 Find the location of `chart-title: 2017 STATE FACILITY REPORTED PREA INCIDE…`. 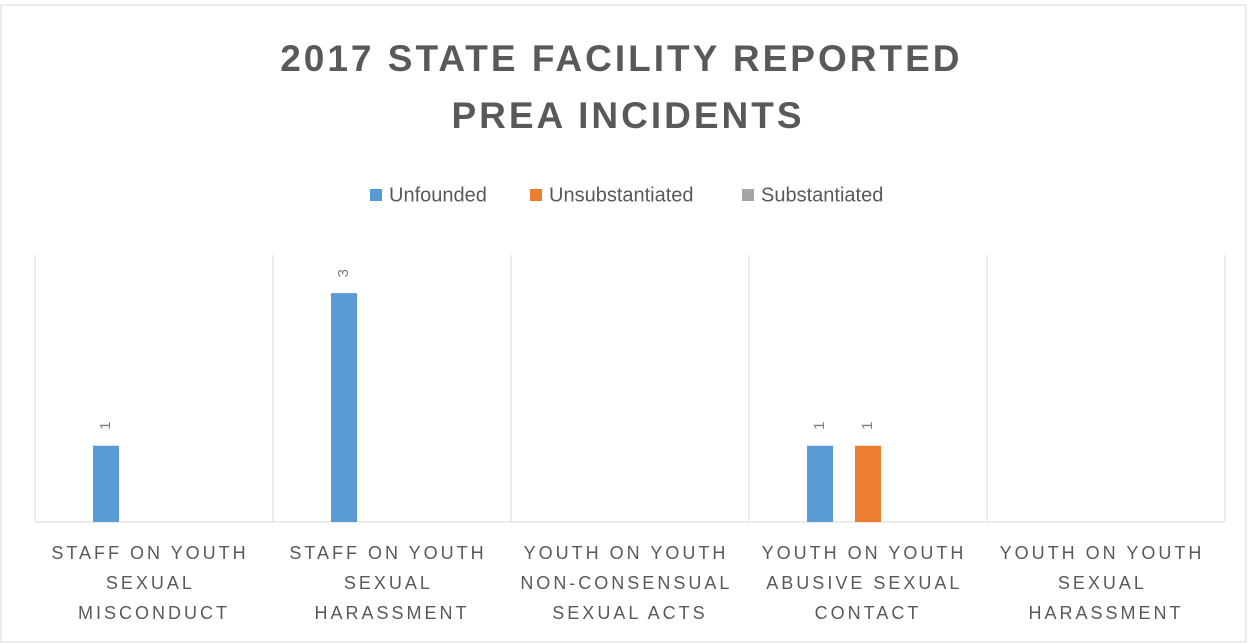

chart-title: 2017 STATE FACILITY REPORTED PREA INCIDE… is located at coordinates (628, 87).